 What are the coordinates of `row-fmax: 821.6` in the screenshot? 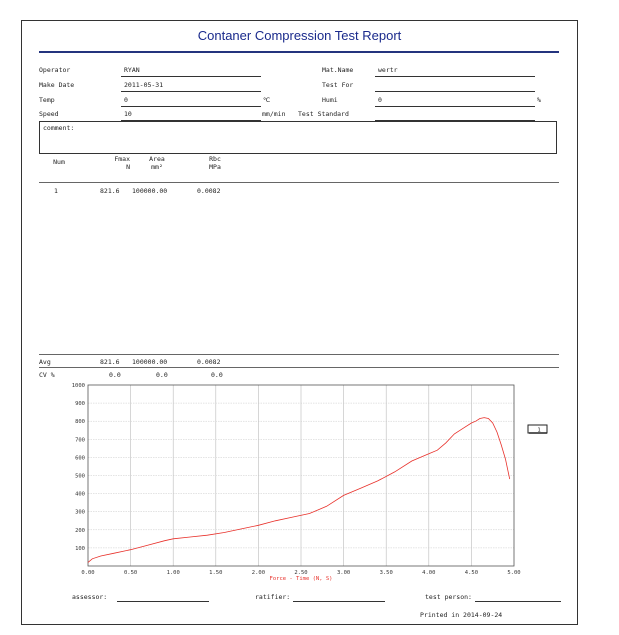 It's located at (110, 191).